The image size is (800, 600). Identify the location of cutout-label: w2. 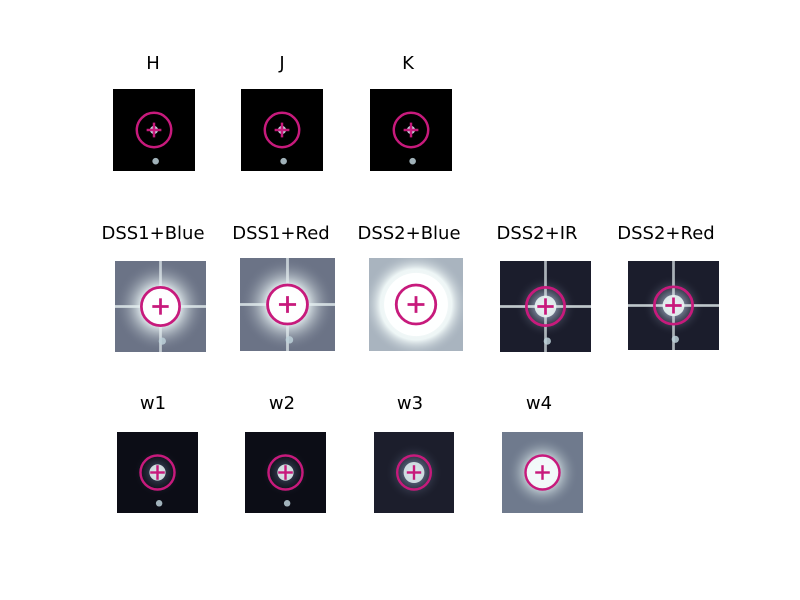
(282, 403).